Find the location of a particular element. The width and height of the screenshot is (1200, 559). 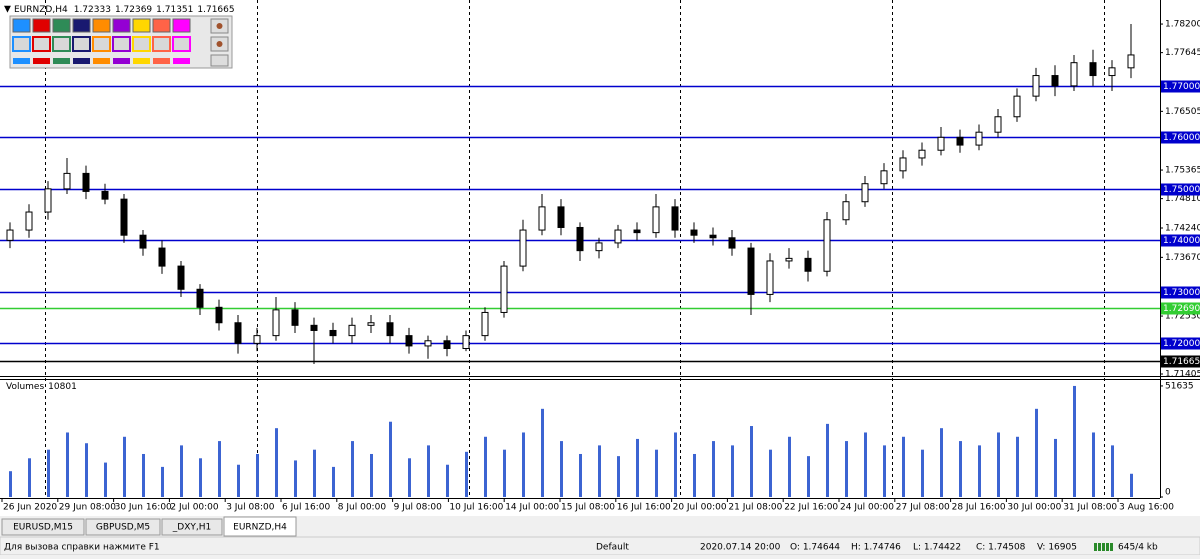

status-low: L: 1.74422 is located at coordinates (937, 548).